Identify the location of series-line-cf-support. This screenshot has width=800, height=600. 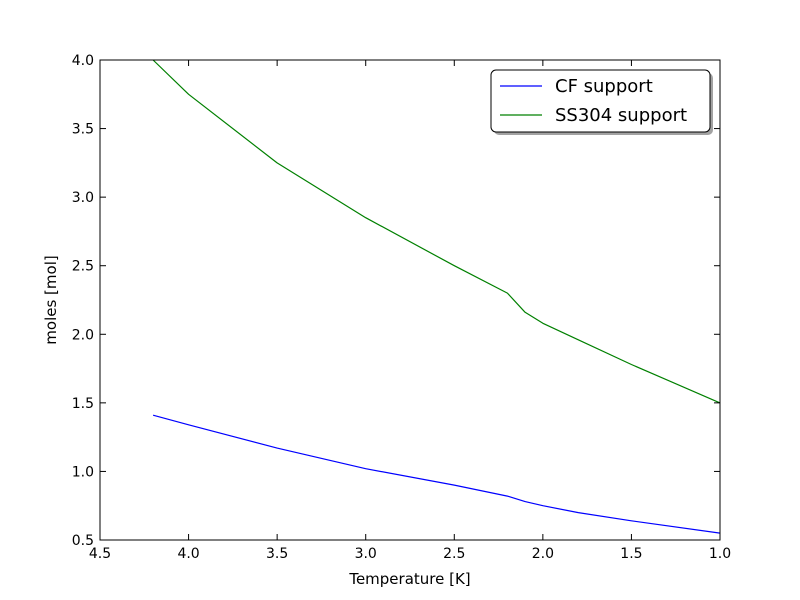
(436, 474).